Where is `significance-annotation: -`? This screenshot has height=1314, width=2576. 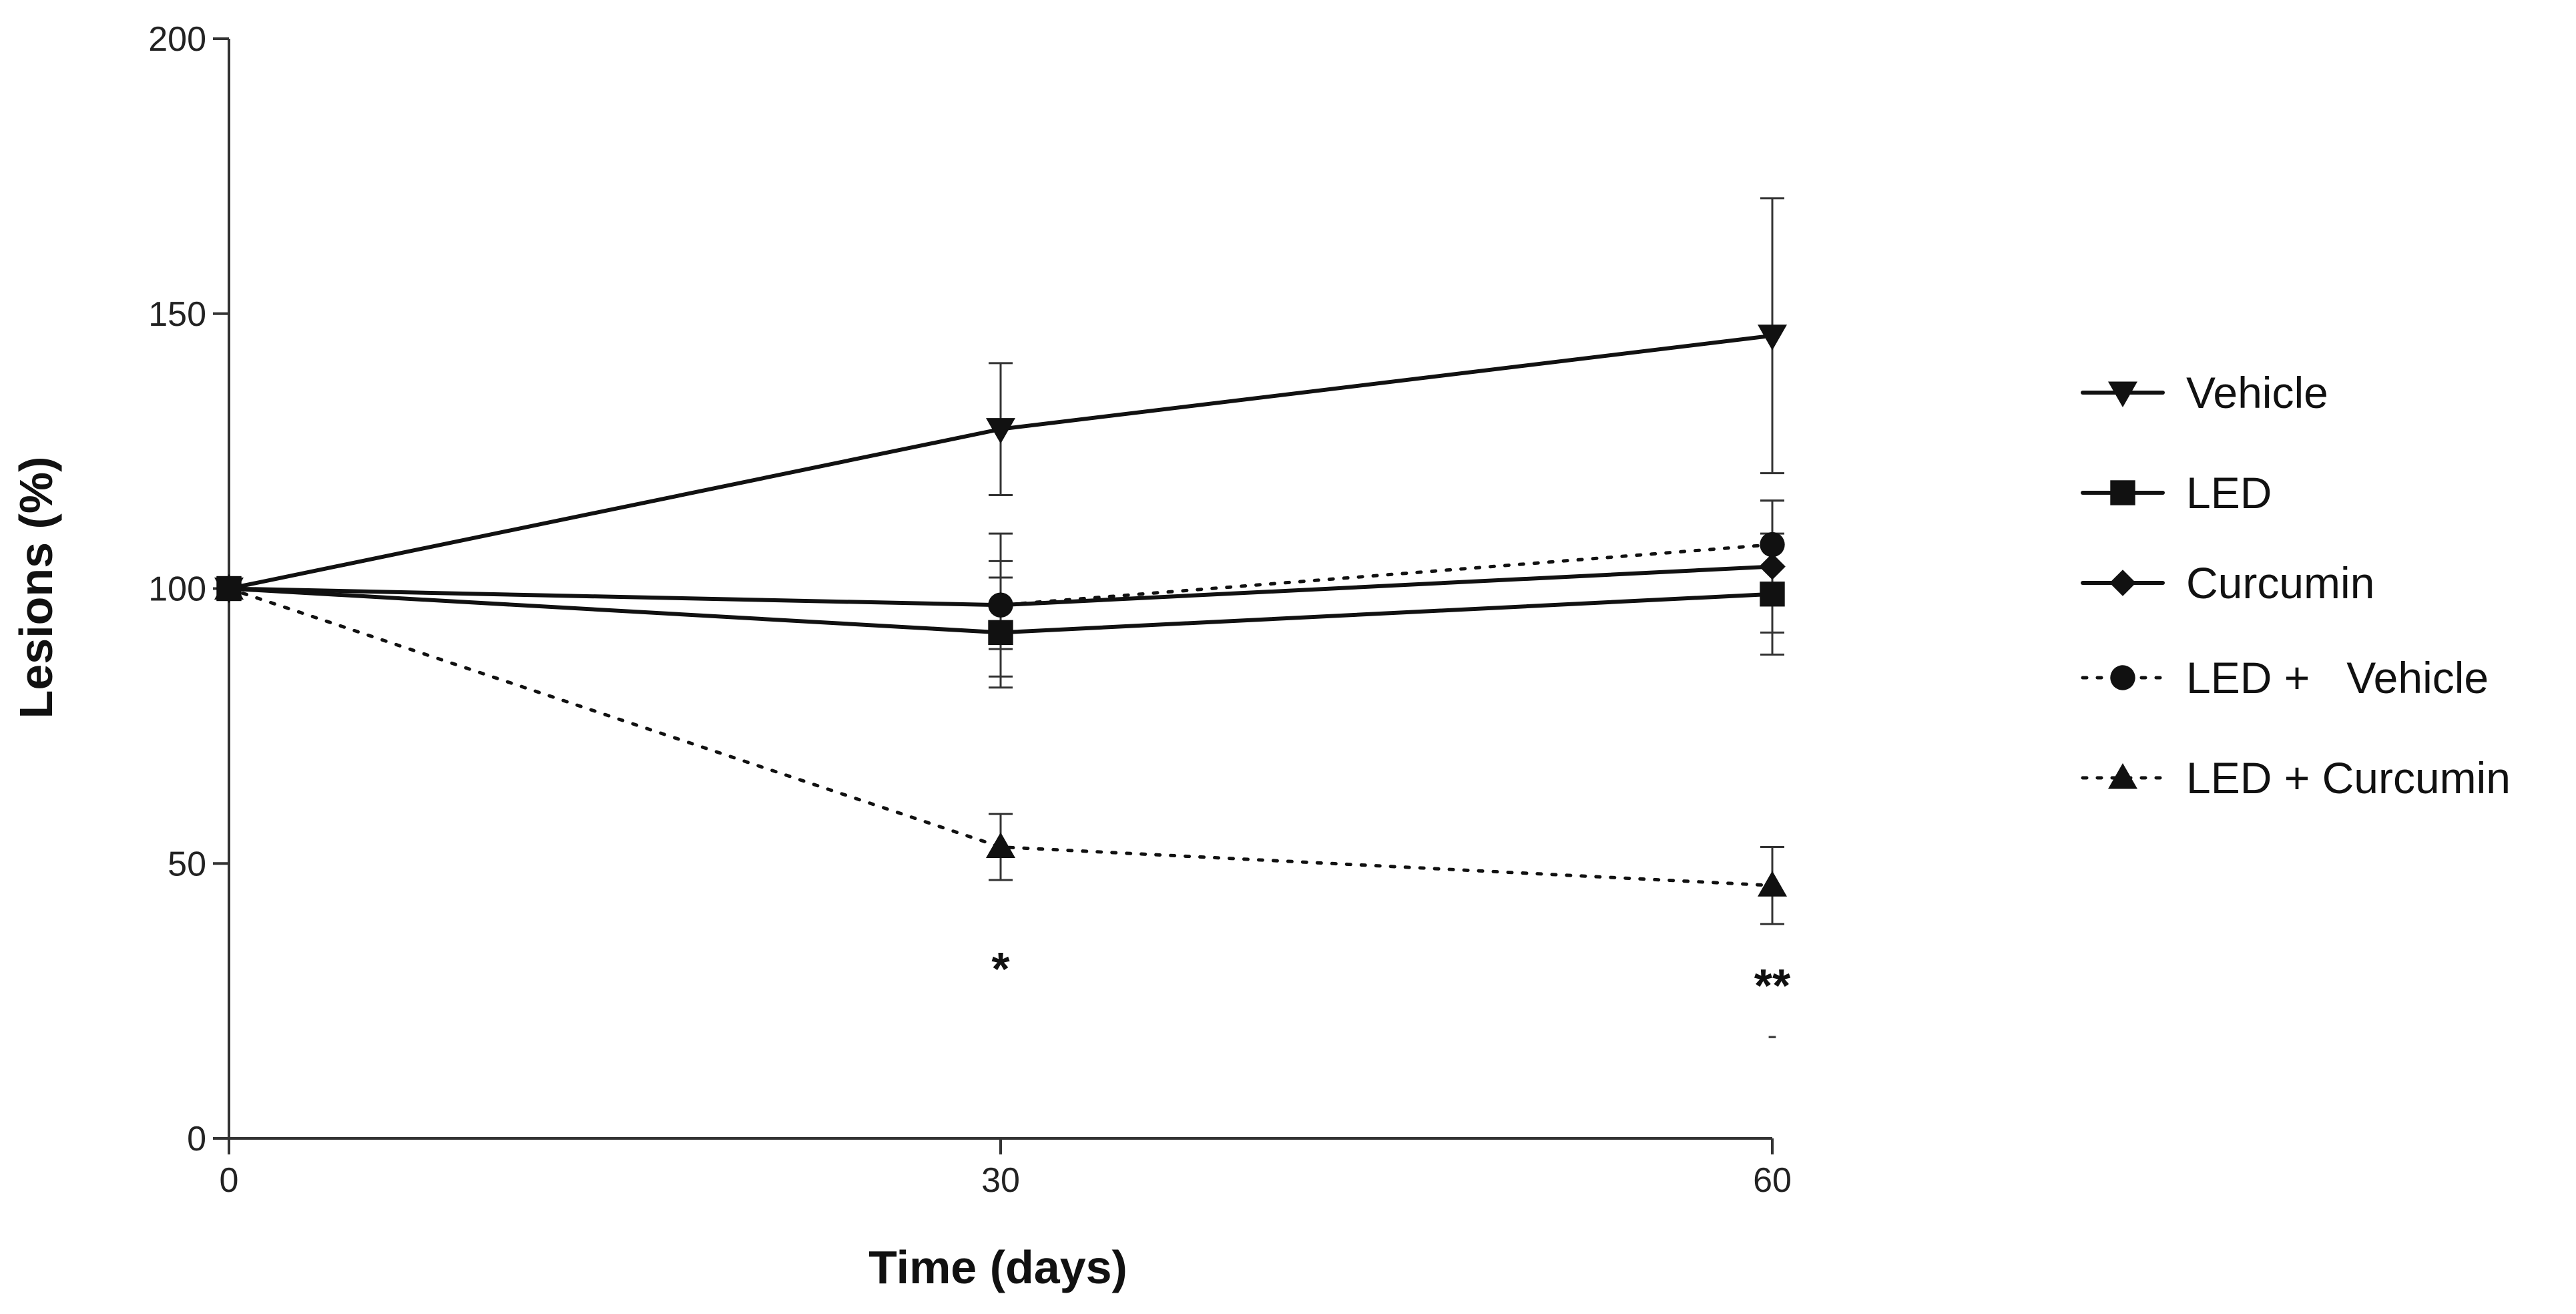
significance-annotation: - is located at coordinates (1773, 1035).